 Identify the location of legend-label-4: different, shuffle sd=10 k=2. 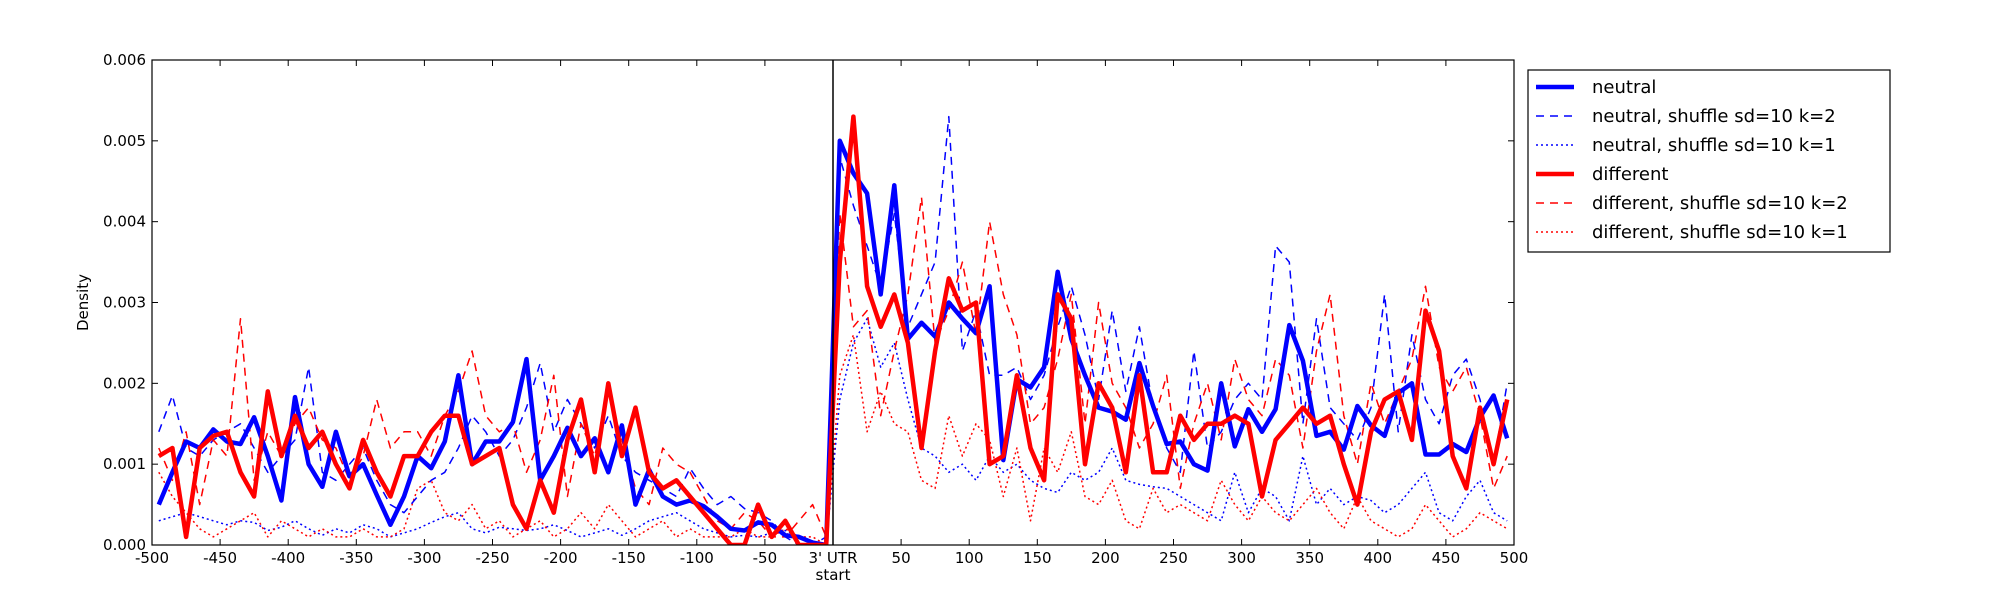
(1720, 203).